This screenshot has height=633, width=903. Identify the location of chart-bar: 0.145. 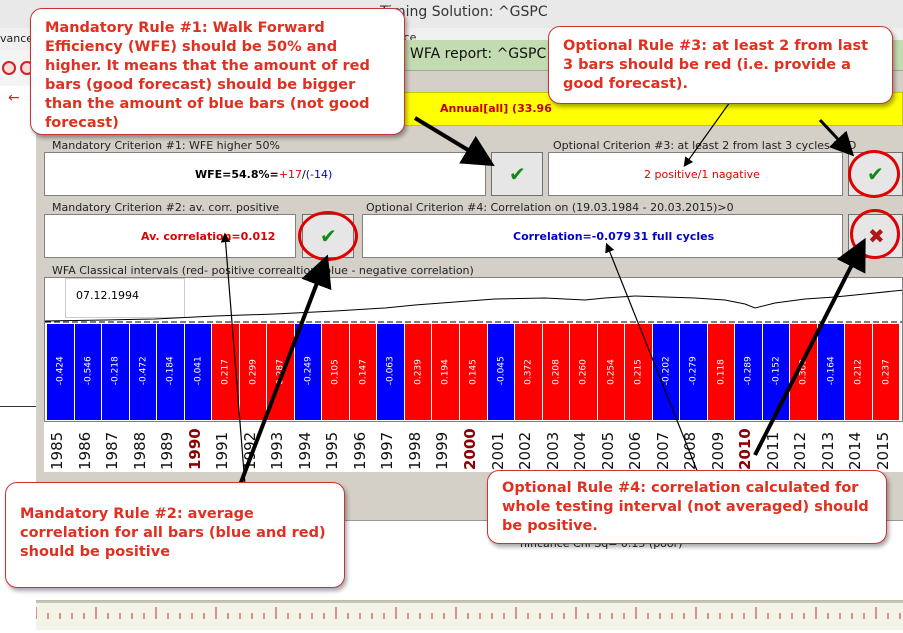
(473, 372).